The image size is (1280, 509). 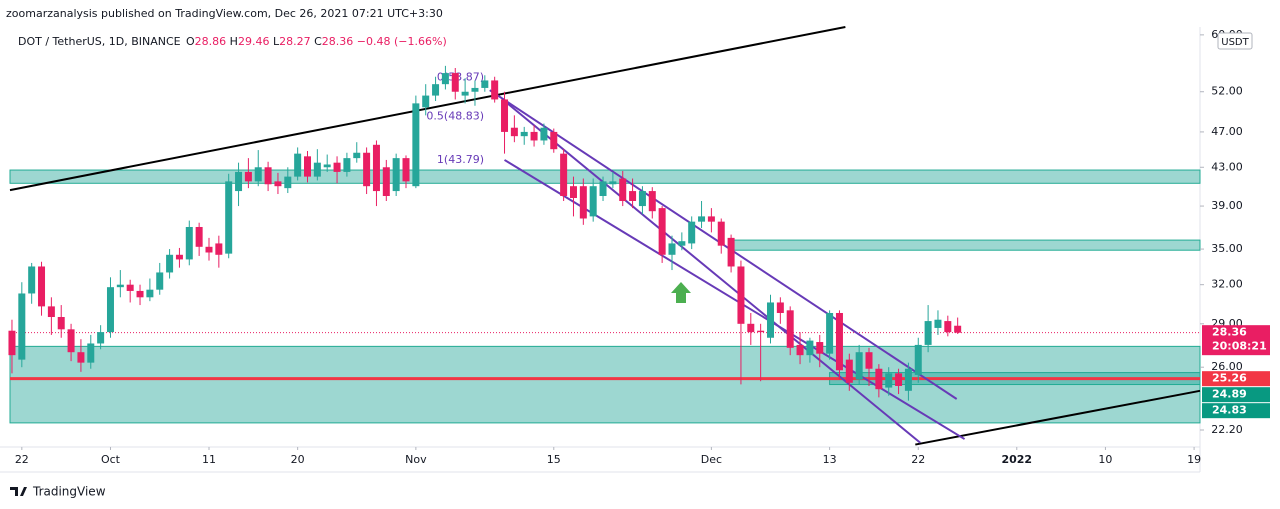 What do you see at coordinates (190, 41) in the screenshot?
I see `ohlc-key: O` at bounding box center [190, 41].